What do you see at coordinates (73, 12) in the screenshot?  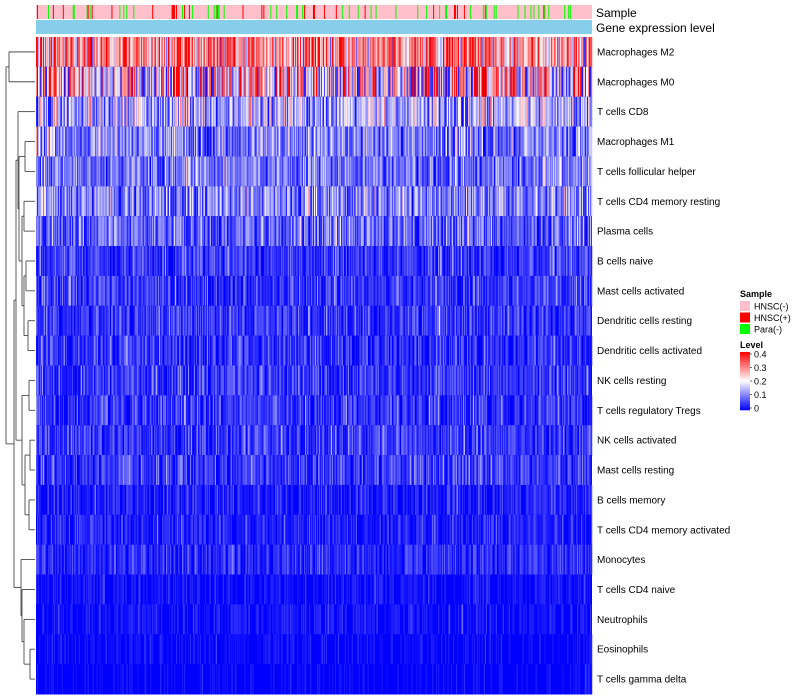 I see `sample-mark` at bounding box center [73, 12].